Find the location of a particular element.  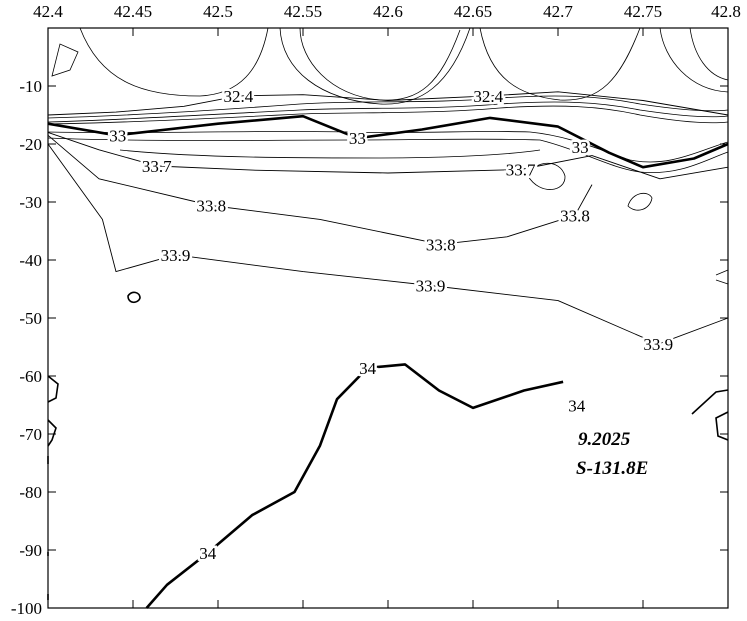

y-tick: -80 is located at coordinates (373, 492).